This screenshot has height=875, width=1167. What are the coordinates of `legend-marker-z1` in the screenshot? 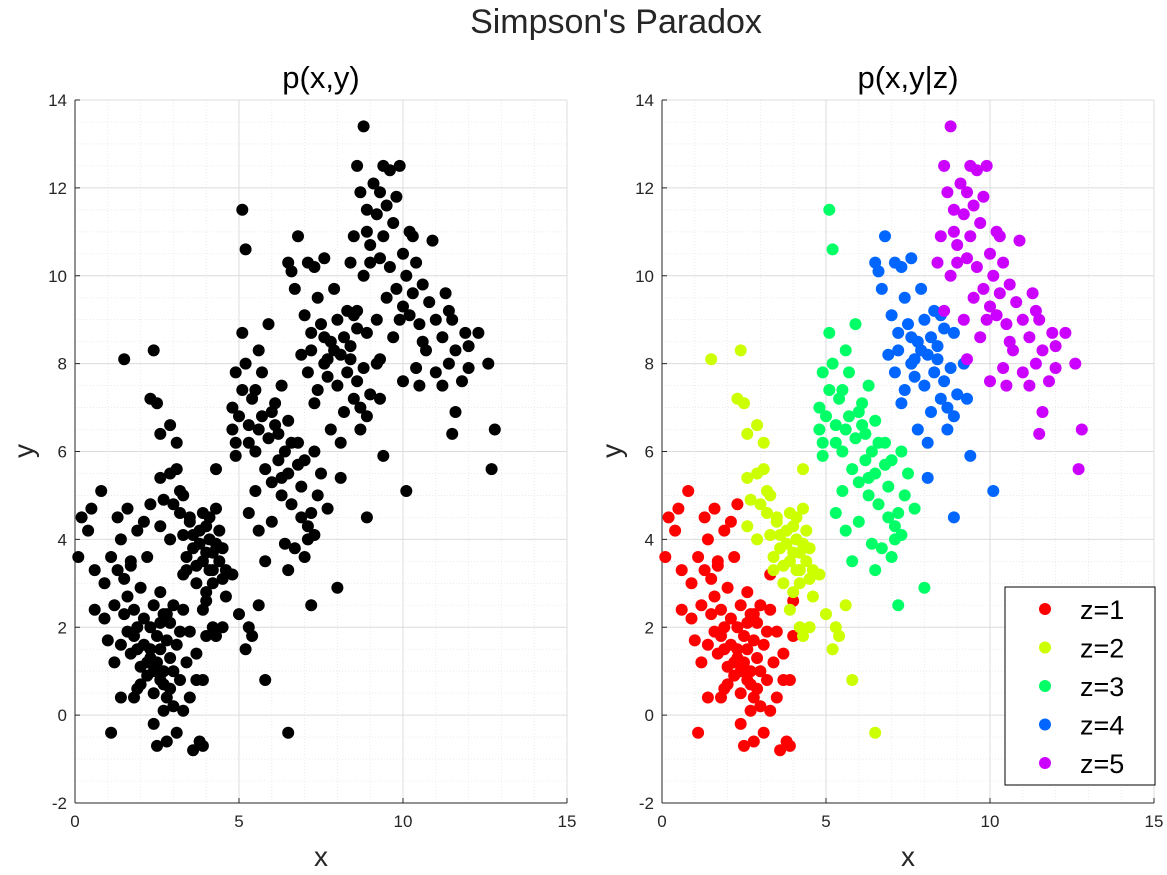 It's located at (1045, 609).